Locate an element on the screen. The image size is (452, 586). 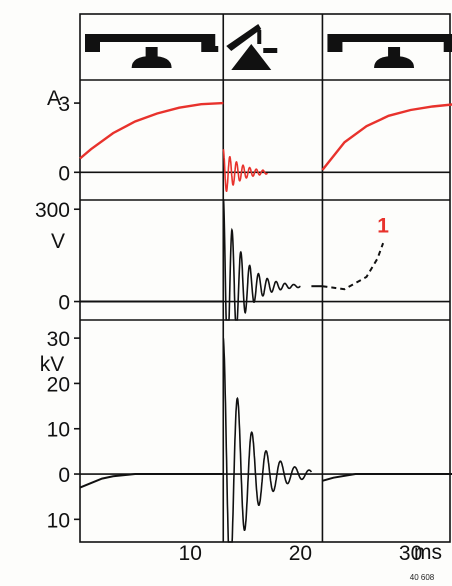
annotation-label: 1 is located at coordinates (383, 226).